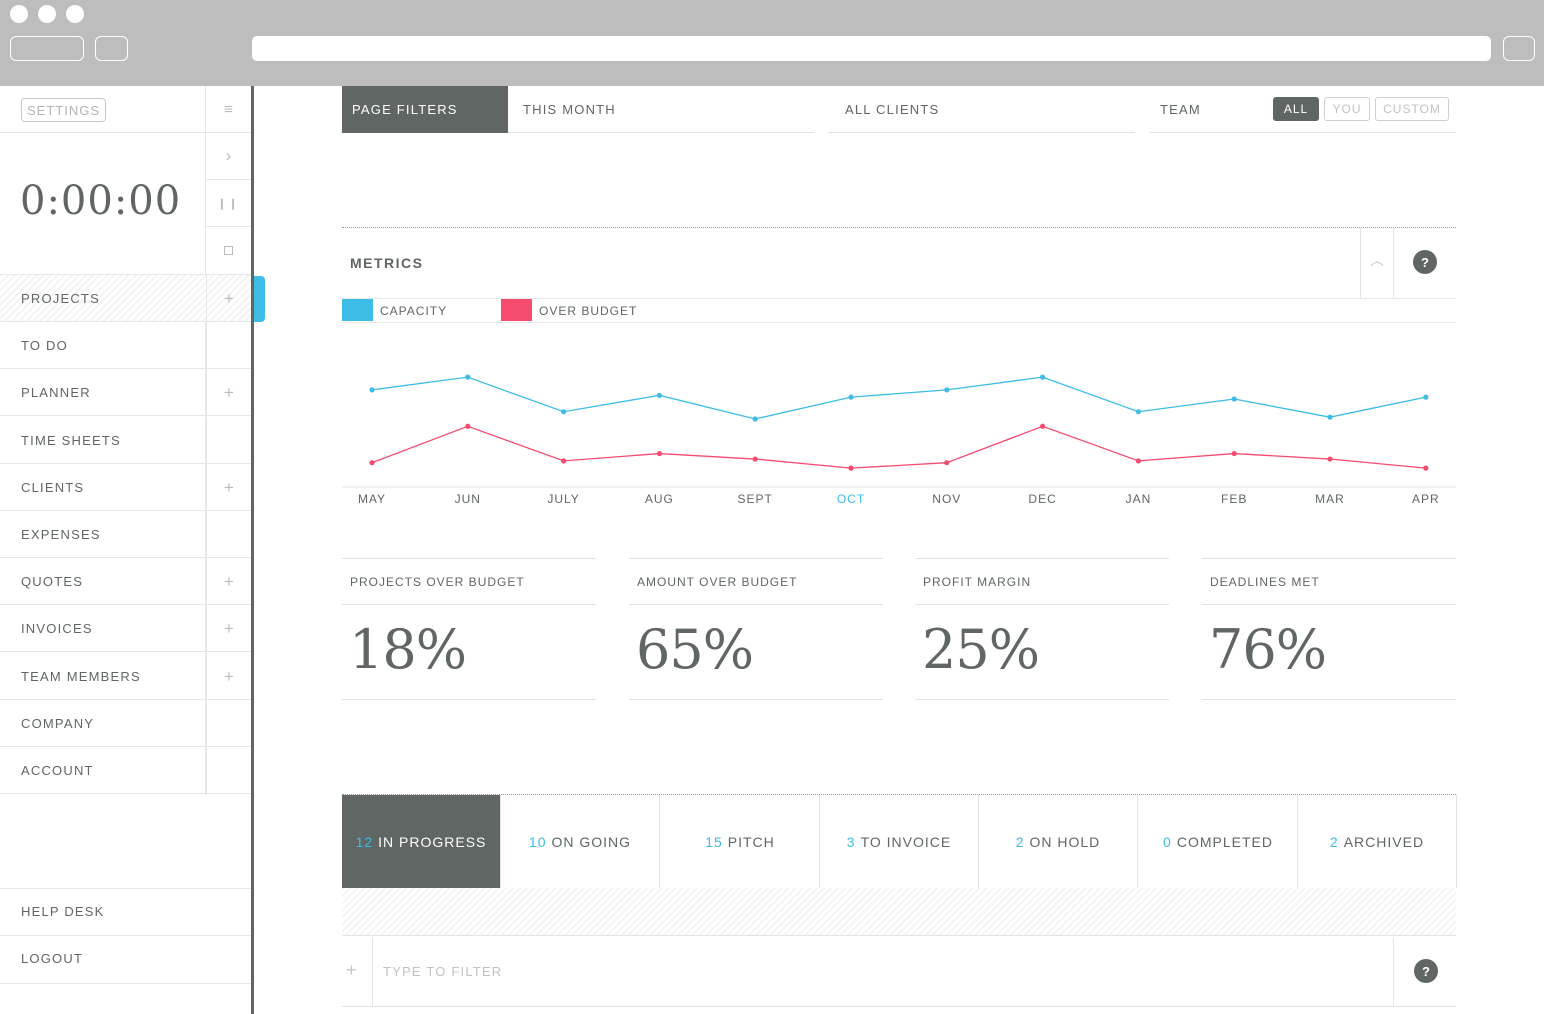 The height and width of the screenshot is (1014, 1544). I want to click on x-tick-label: JUN, so click(468, 499).